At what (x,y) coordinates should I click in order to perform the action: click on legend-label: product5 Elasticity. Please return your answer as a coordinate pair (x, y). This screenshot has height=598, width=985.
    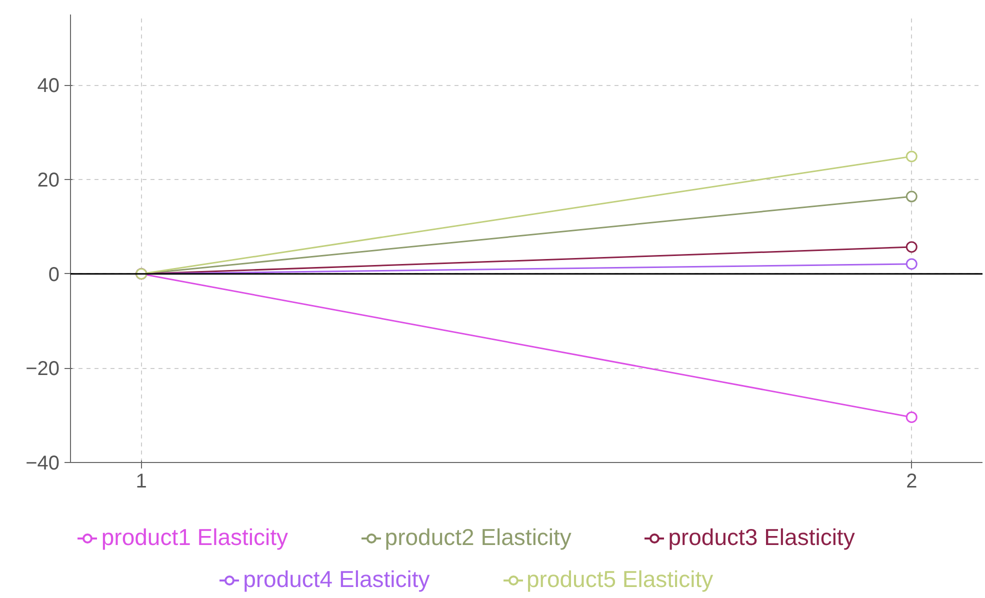
    Looking at the image, I should click on (620, 579).